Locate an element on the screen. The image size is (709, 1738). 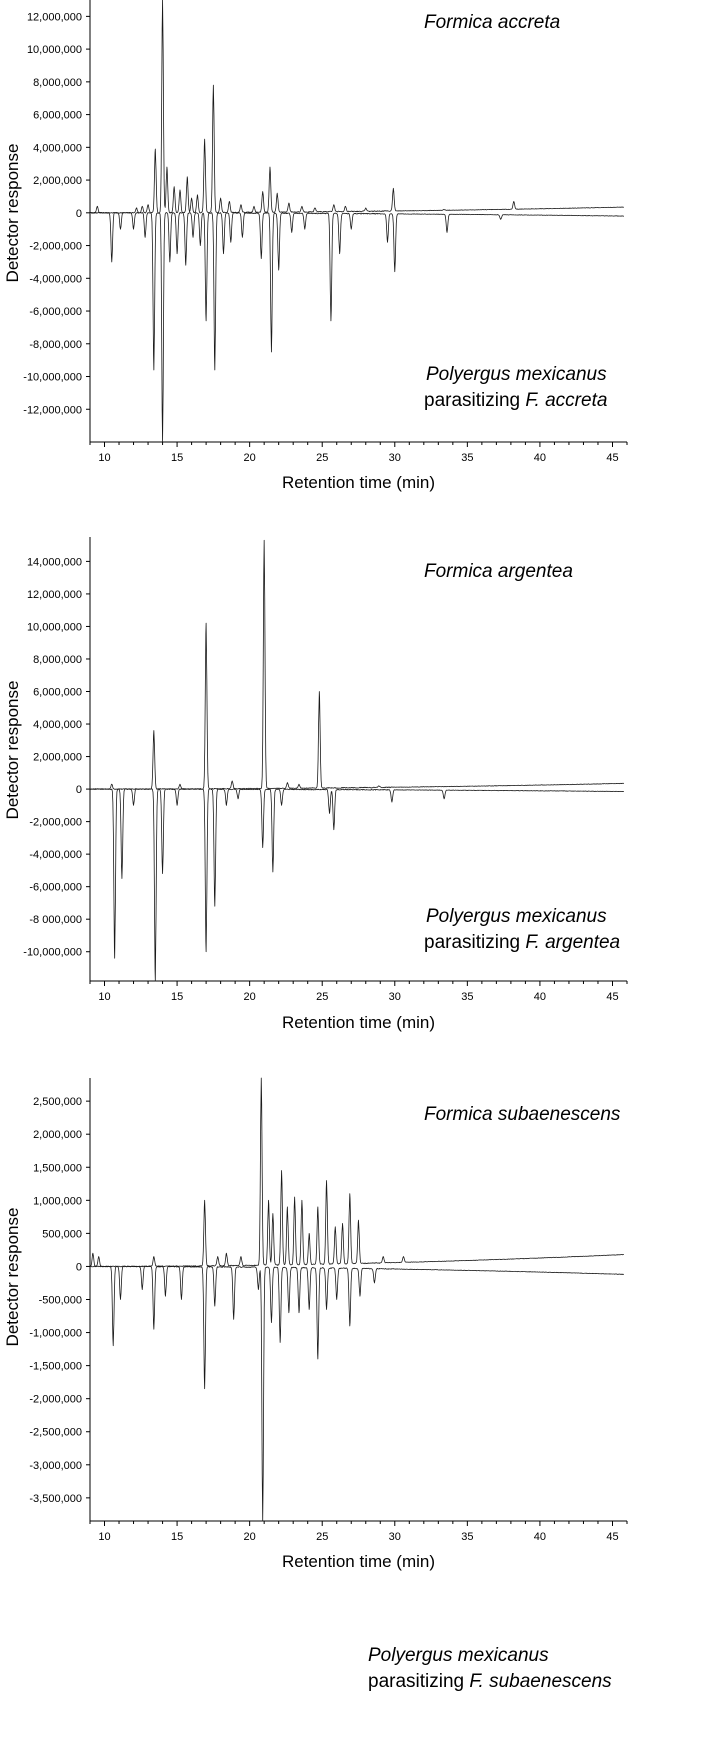
y-tick-label: 500,000 is located at coordinates (62, 1234).